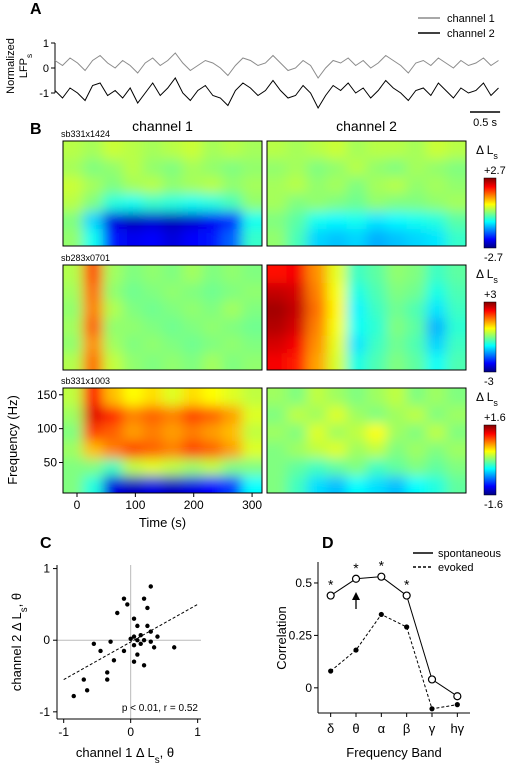 The width and height of the screenshot is (507, 769). I want to click on arrow-head, so click(356, 596).